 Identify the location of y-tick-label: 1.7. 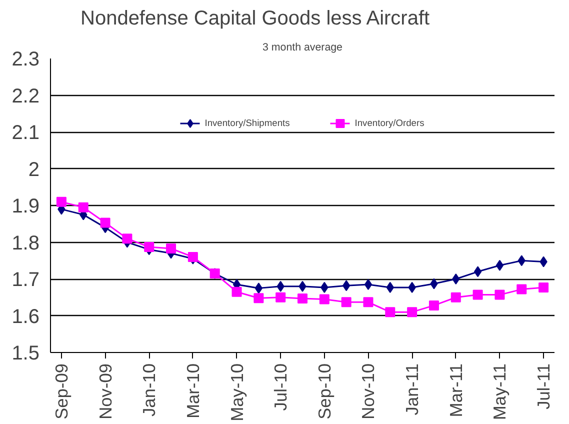
(26, 280).